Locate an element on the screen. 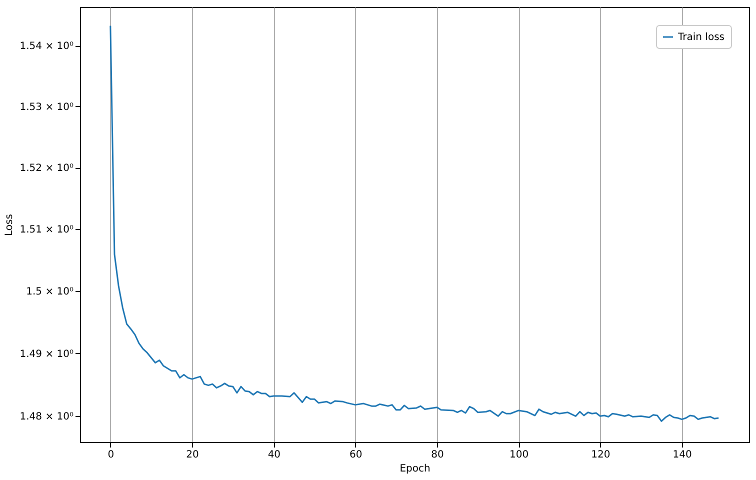 The image size is (756, 480). x-tick-label: 40 is located at coordinates (274, 455).